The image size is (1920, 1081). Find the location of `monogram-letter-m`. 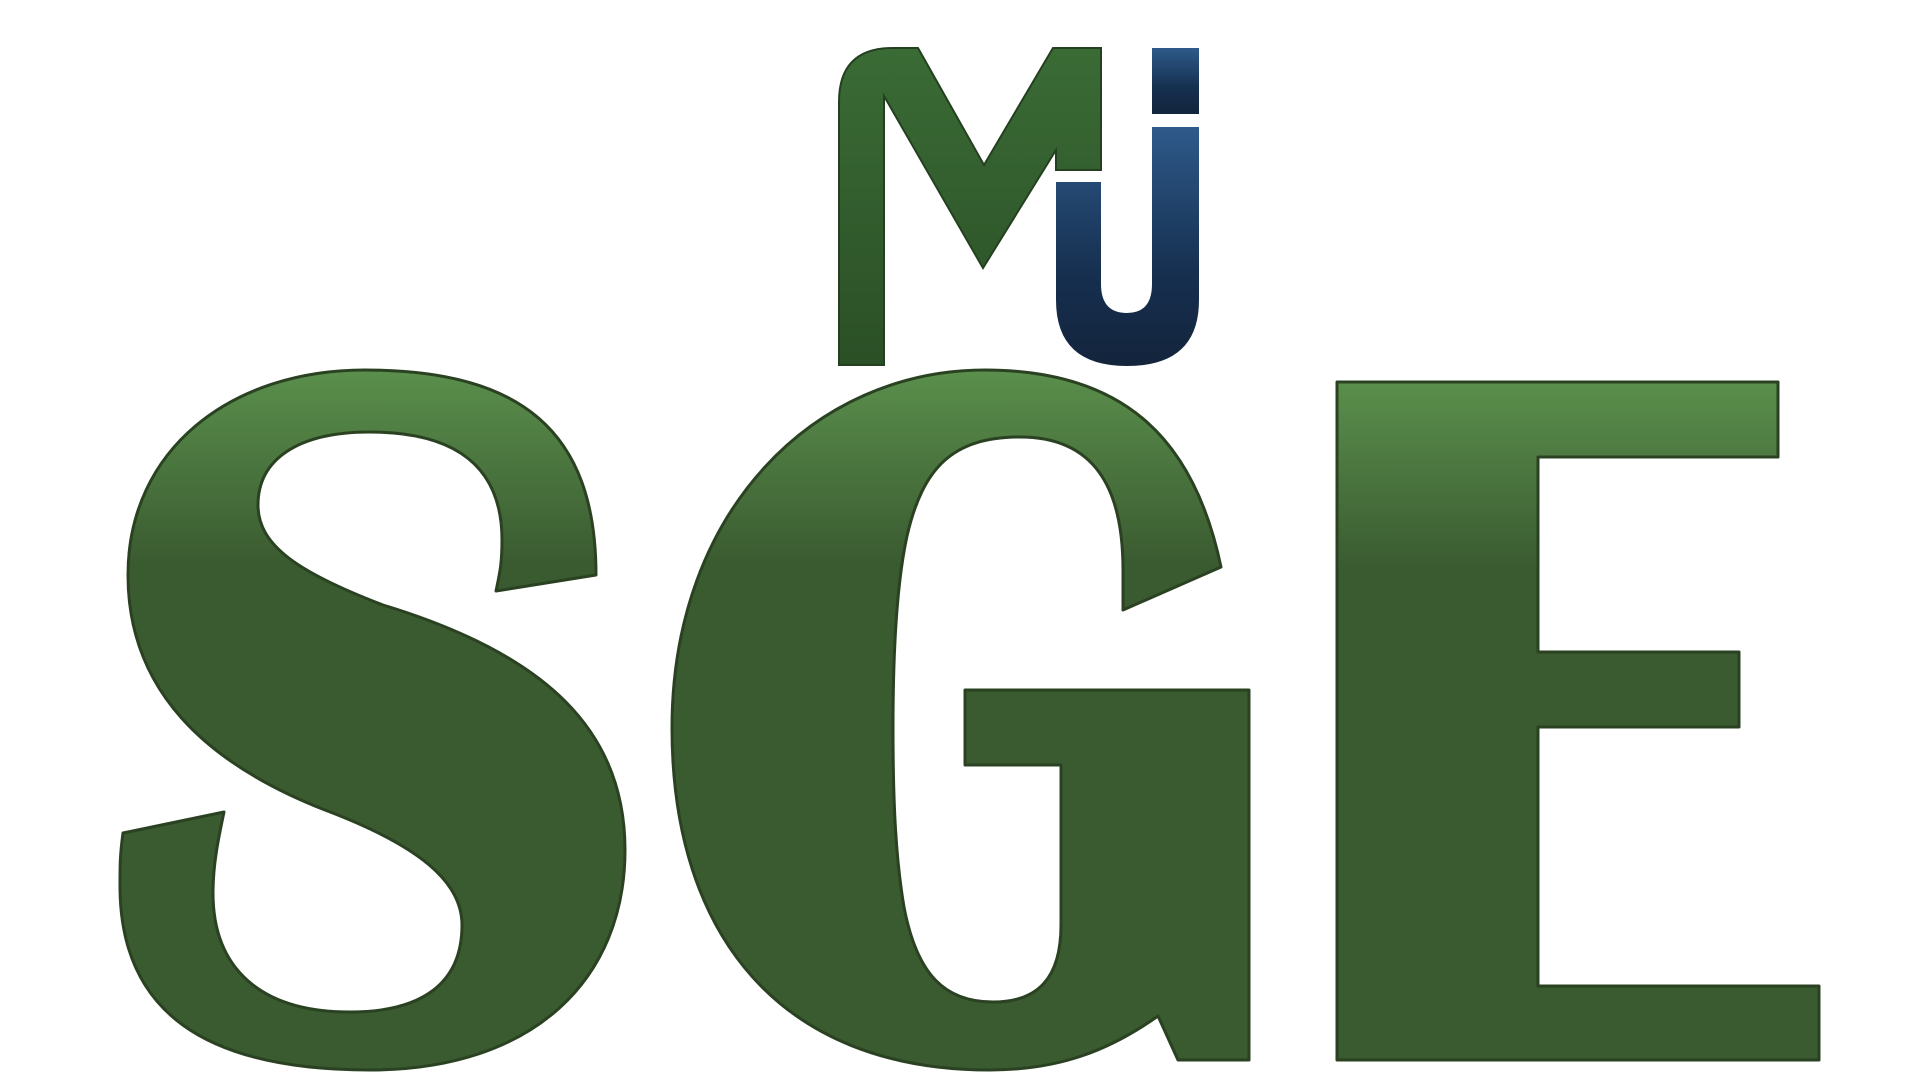

monogram-letter-m is located at coordinates (970, 206).